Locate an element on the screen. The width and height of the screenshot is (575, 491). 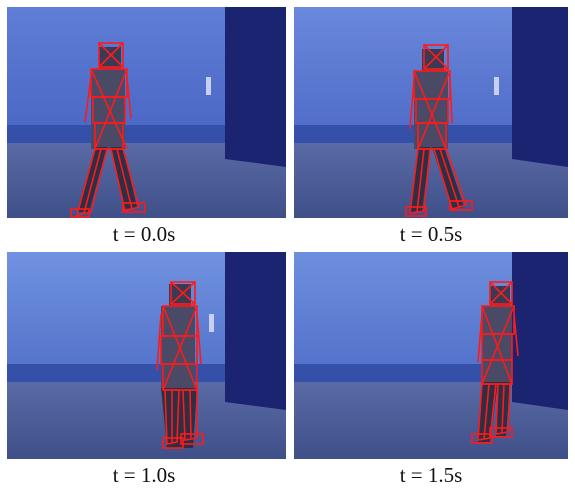
frame-caption-3: t = 1.5s is located at coordinates (431, 475).